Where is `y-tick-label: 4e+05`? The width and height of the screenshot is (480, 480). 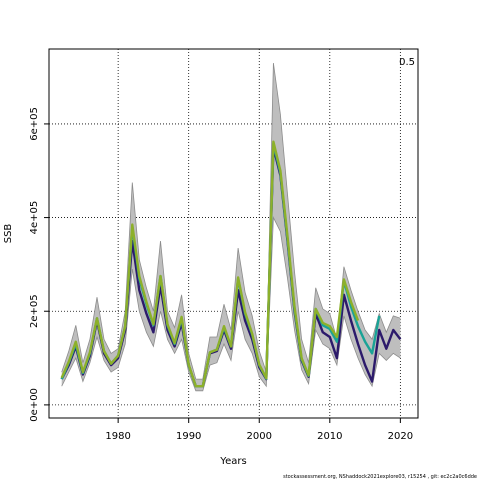
y-tick-label: 4e+05 is located at coordinates (34, 218).